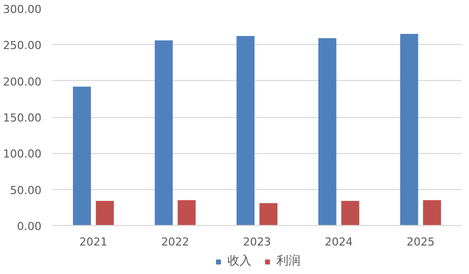 Image resolution: width=469 pixels, height=274 pixels. What do you see at coordinates (93, 242) in the screenshot?
I see `x-tick-label: 2021` at bounding box center [93, 242].